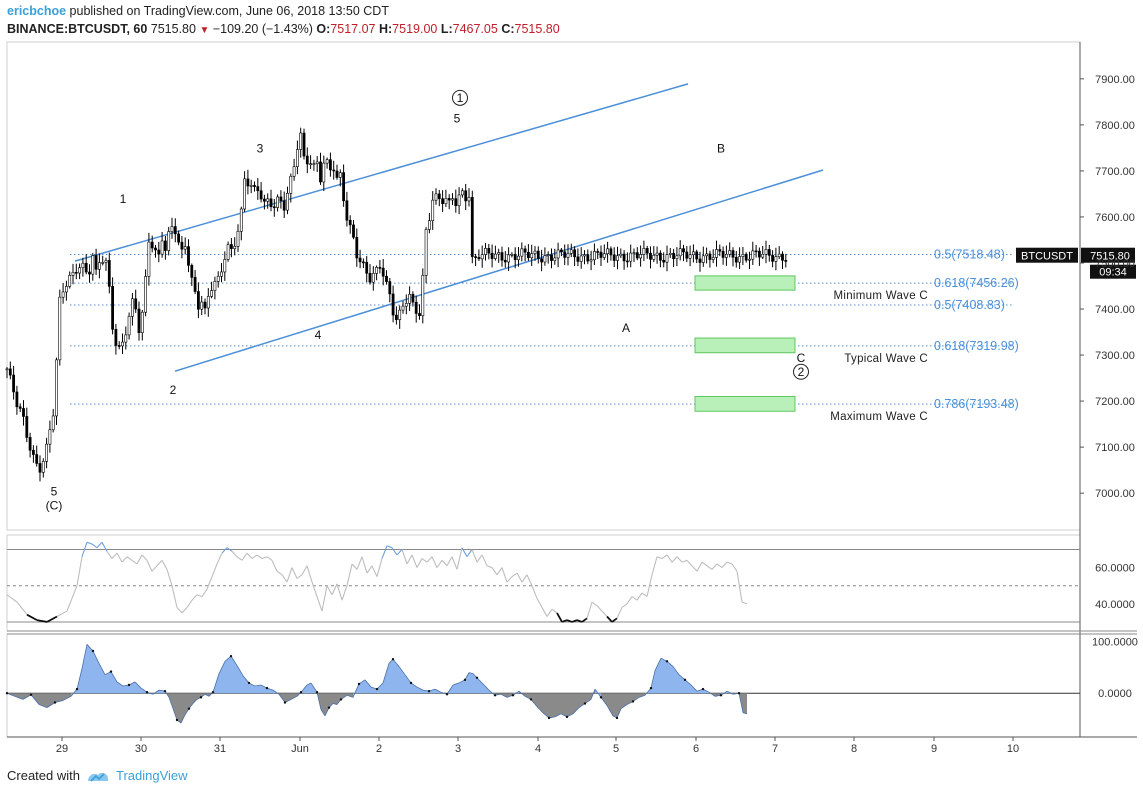 The height and width of the screenshot is (794, 1143). What do you see at coordinates (1115, 218) in the screenshot?
I see `y-tick-label: 7600.00` at bounding box center [1115, 218].